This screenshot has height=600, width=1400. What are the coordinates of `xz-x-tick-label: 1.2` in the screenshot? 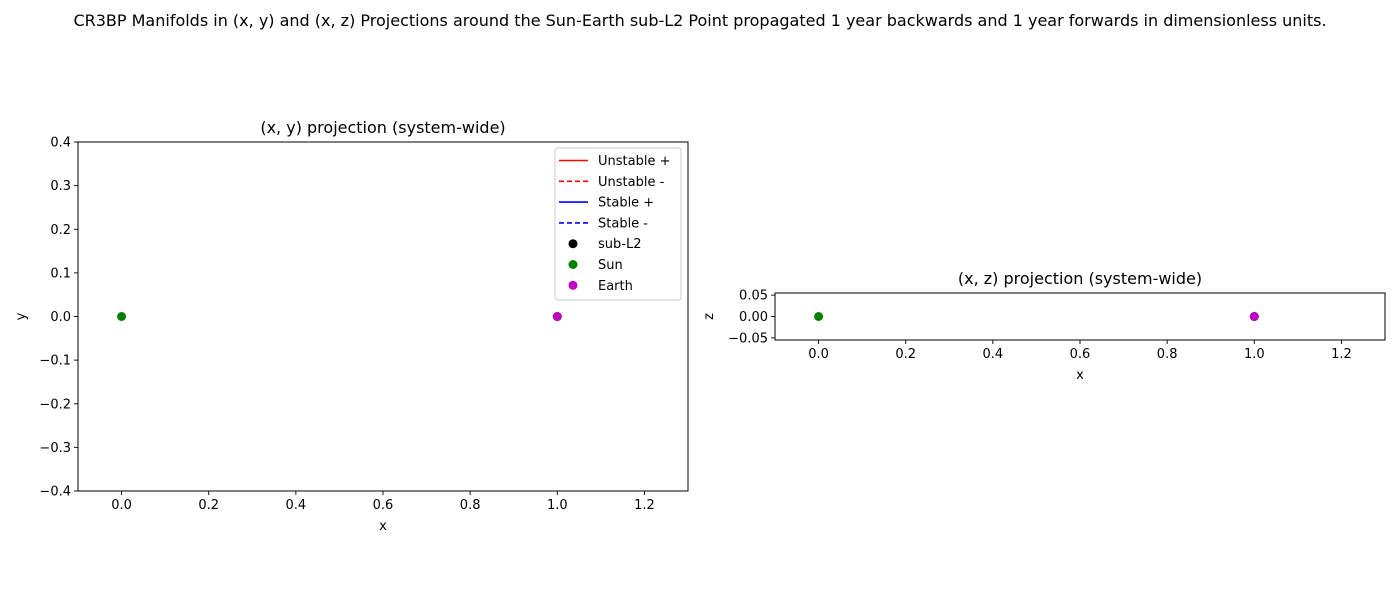 It's located at (1341, 354).